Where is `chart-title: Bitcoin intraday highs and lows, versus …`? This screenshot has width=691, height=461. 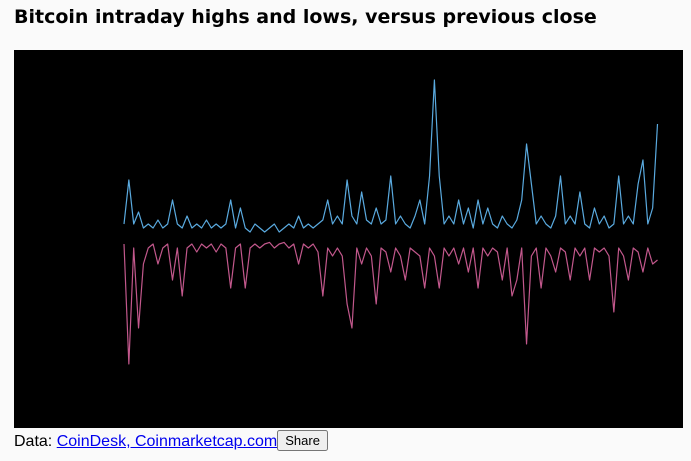 chart-title: Bitcoin intraday highs and lows, versus … is located at coordinates (305, 17).